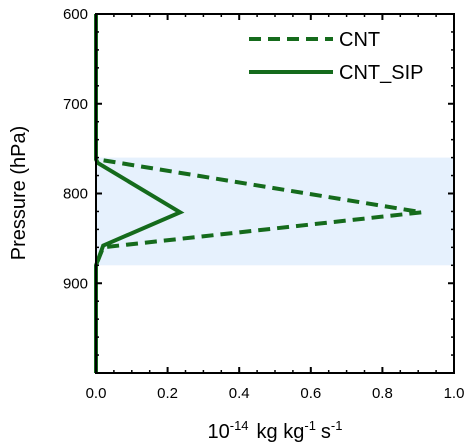 The height and width of the screenshot is (447, 466). What do you see at coordinates (310, 393) in the screenshot?
I see `x-tick-label: 0.6` at bounding box center [310, 393].